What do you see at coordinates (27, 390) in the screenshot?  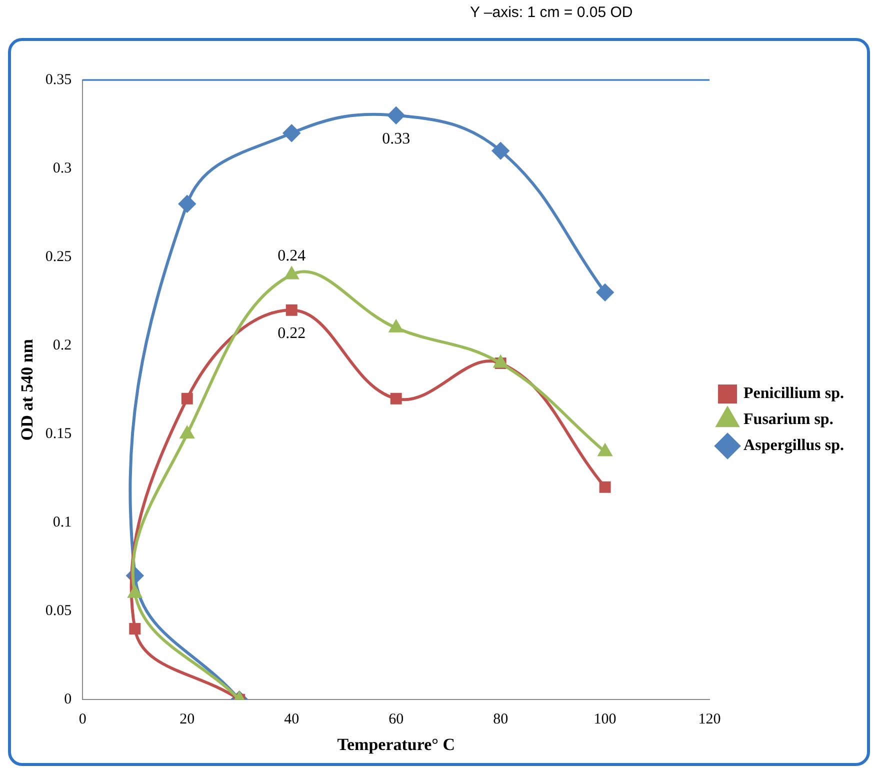 I see `y-axis-title: OD at 540 nm` at bounding box center [27, 390].